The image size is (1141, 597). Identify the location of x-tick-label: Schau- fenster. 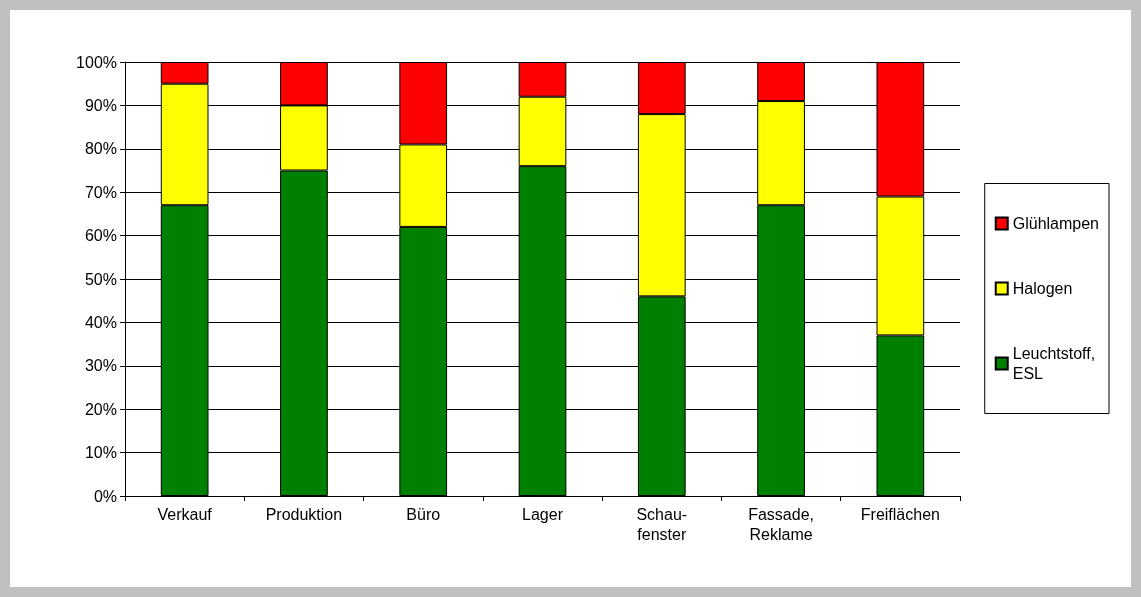
(662, 524).